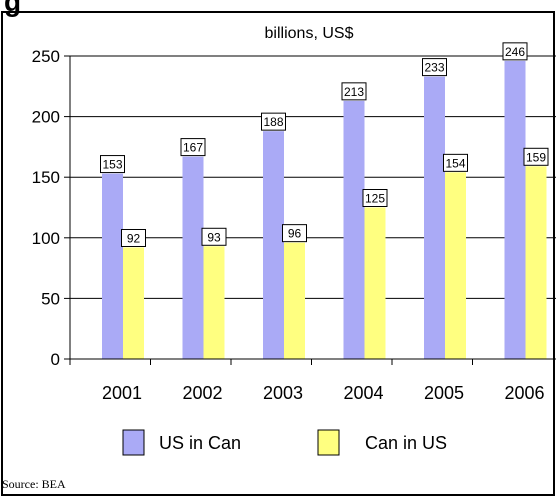  What do you see at coordinates (406, 443) in the screenshot?
I see `legend-label-can-in-us: Can in US` at bounding box center [406, 443].